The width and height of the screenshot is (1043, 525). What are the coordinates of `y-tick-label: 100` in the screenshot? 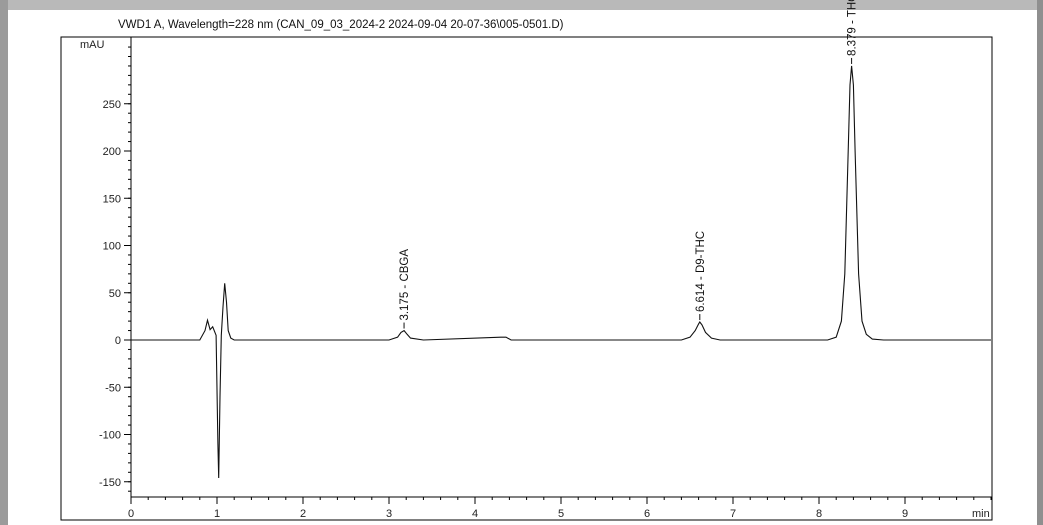 It's located at (112, 247).